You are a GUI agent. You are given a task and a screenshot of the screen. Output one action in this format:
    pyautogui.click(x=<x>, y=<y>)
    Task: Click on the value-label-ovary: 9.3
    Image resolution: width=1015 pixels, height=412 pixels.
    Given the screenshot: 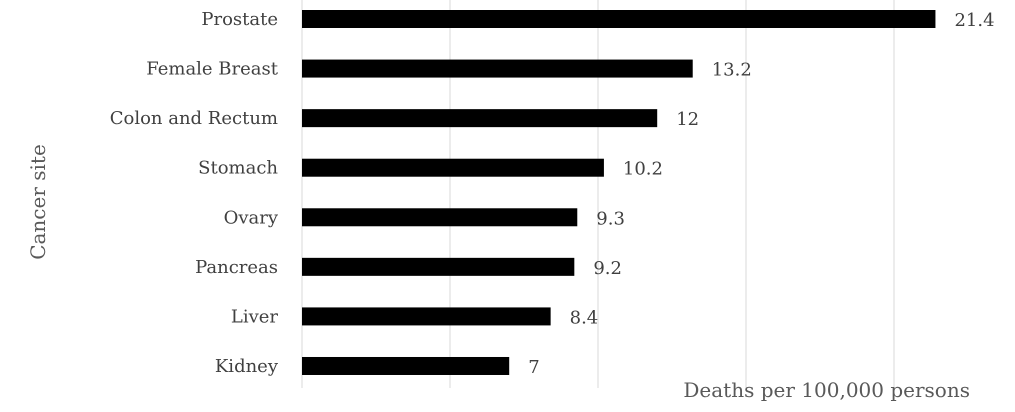 What is the action you would take?
    pyautogui.click(x=610, y=218)
    